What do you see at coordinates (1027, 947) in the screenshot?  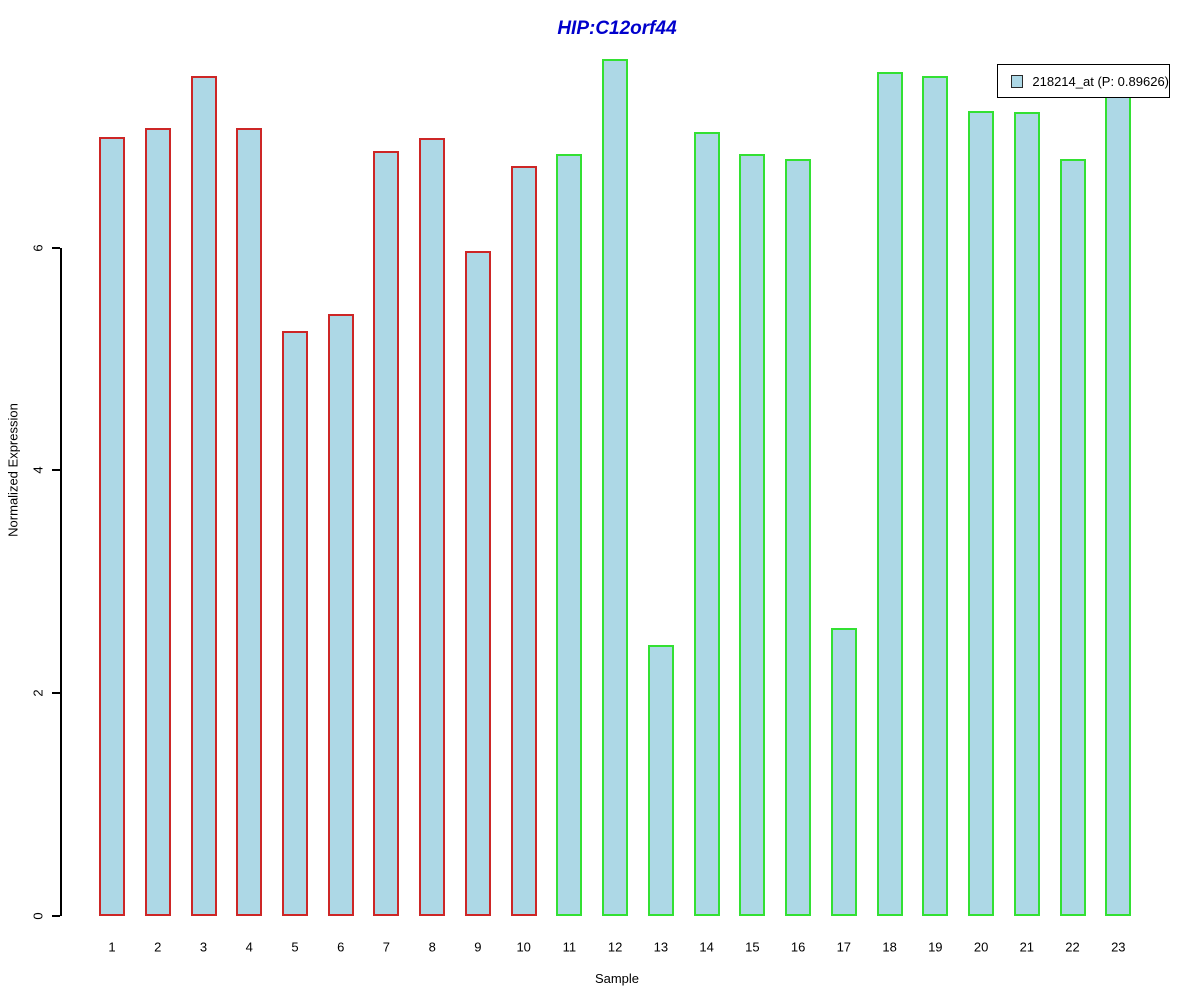 I see `x-tick-label-21: 21` at bounding box center [1027, 947].